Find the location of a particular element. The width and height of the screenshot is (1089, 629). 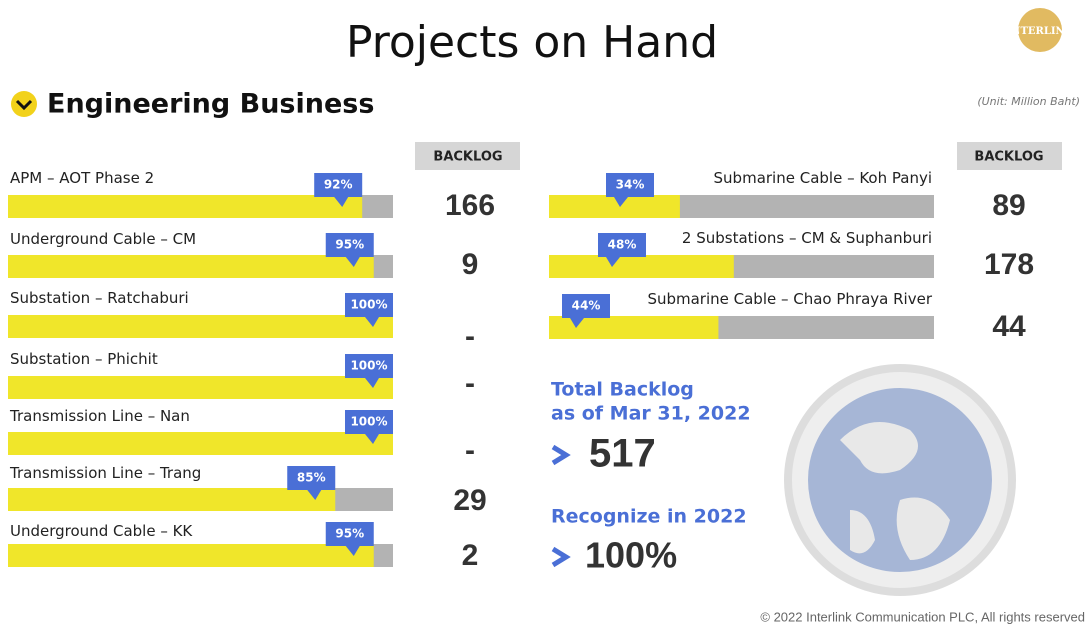

progress-label: 85% is located at coordinates (311, 478).